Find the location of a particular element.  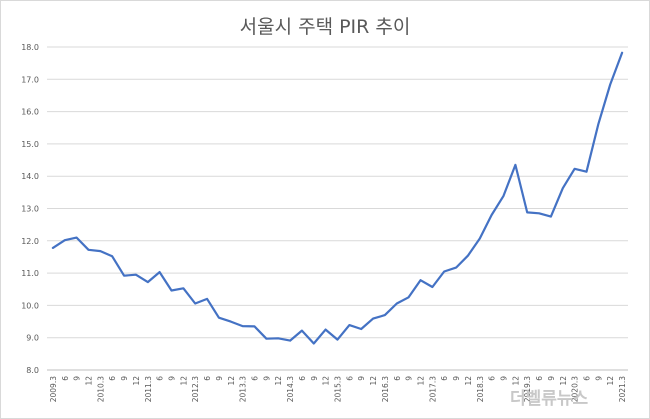

x-tick-label: 2009.3 is located at coordinates (53, 389).